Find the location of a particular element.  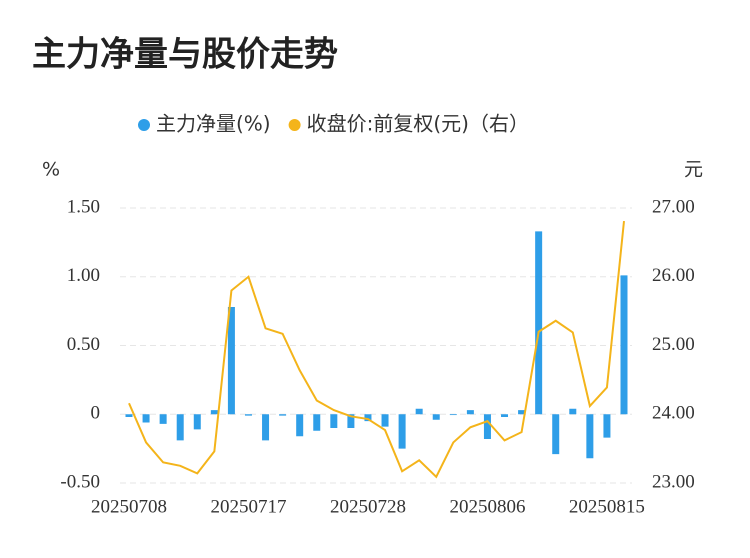

x-tick-label: 20250815 is located at coordinates (607, 506).